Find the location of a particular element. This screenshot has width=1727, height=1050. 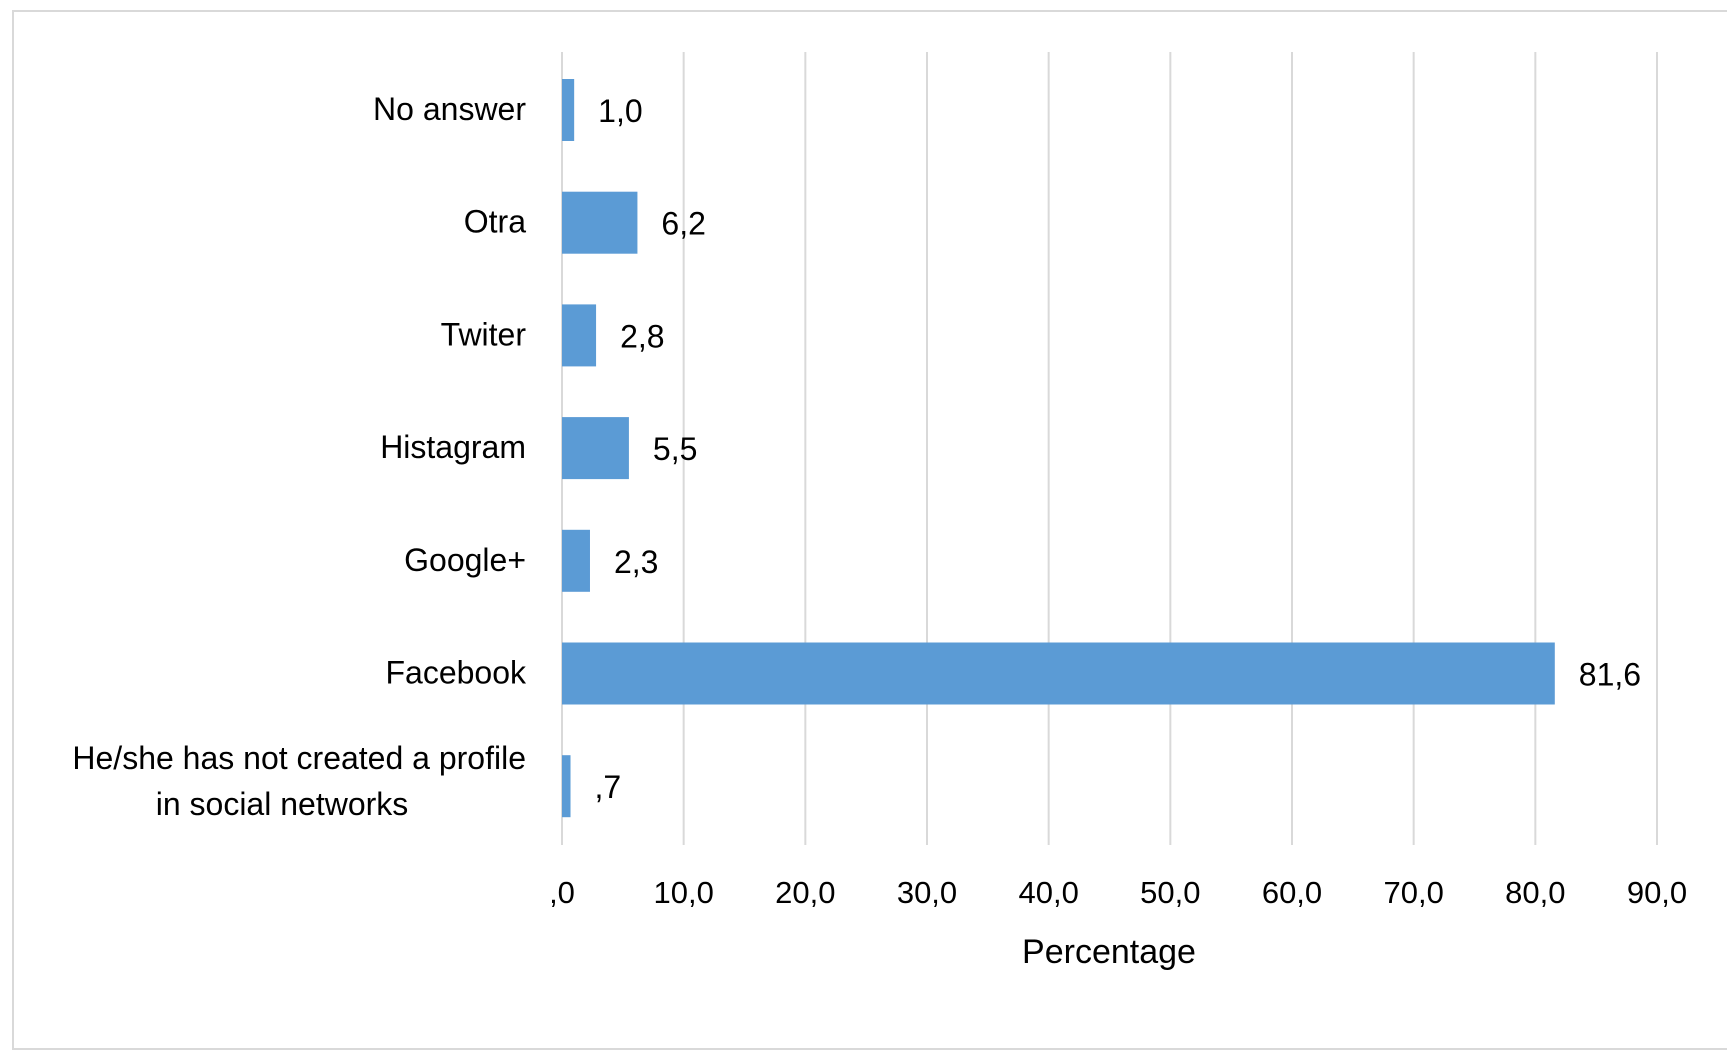

category-label-line: Otra is located at coordinates (495, 222).